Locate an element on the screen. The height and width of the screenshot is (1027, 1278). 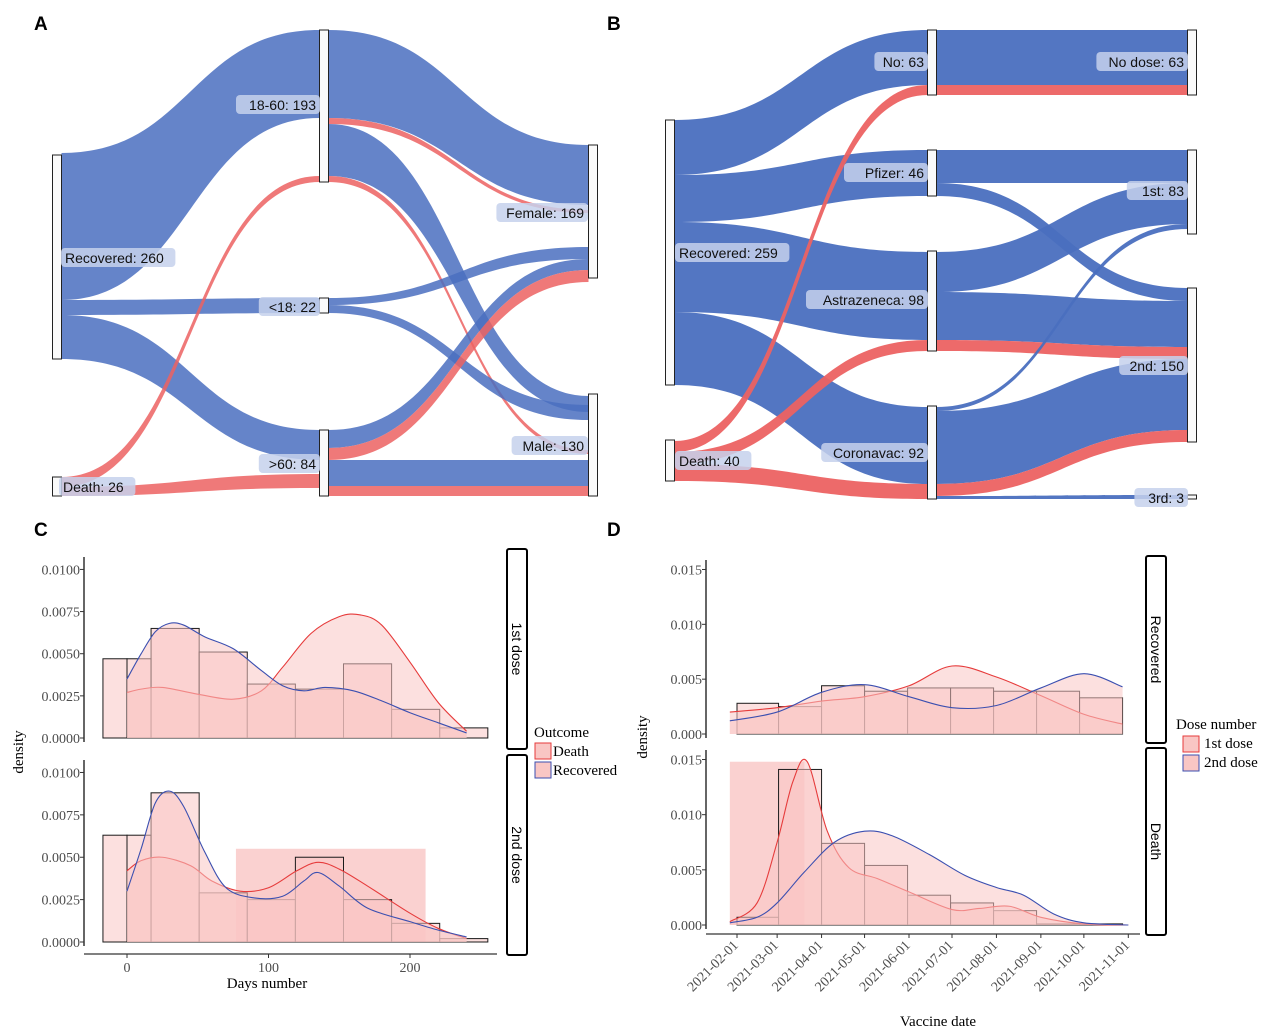
node-label-pfizer-46-bg is located at coordinates (886, 172).